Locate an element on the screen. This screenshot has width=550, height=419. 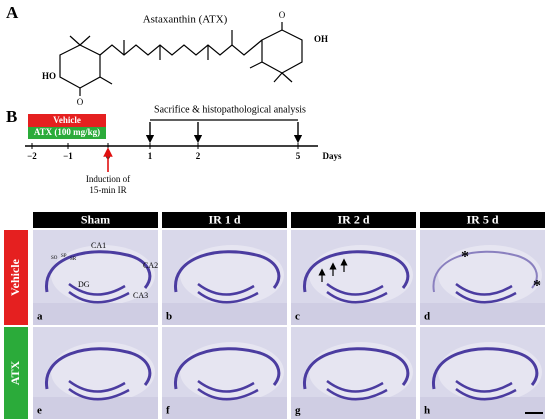
column-label: IR 5 d is located at coordinates (482, 219).